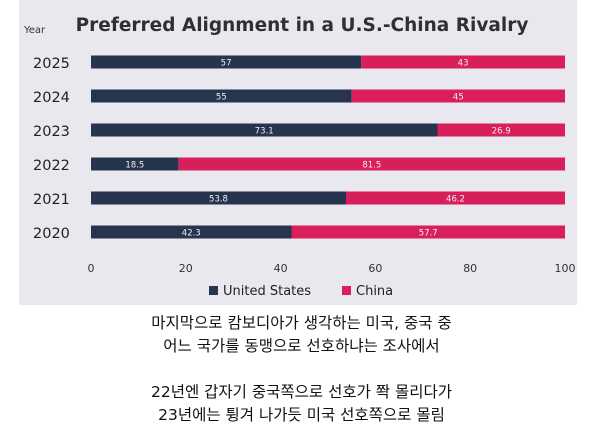  I want to click on bar-us-2021, so click(219, 198).